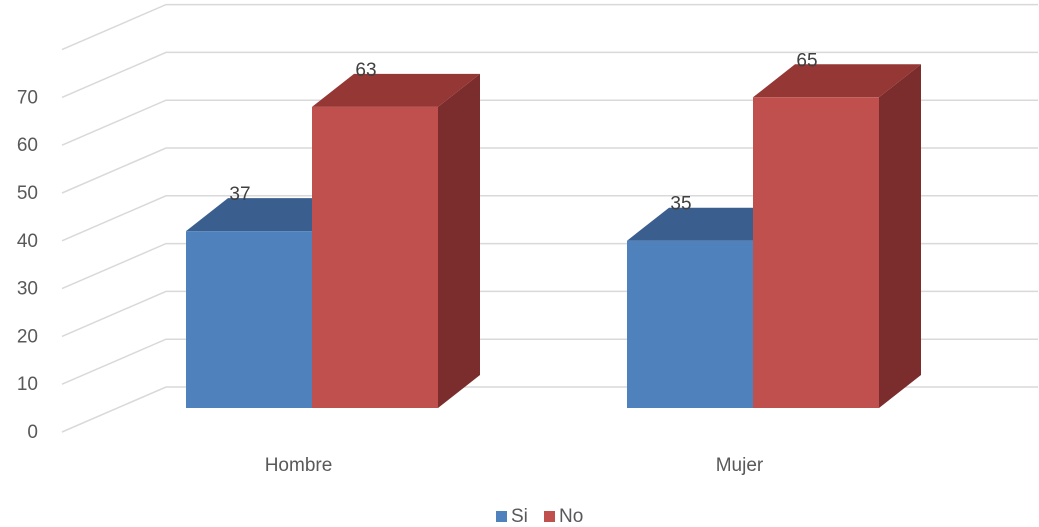 Image resolution: width=1039 pixels, height=527 pixels. What do you see at coordinates (740, 465) in the screenshot?
I see `x-category-label: Mujer` at bounding box center [740, 465].